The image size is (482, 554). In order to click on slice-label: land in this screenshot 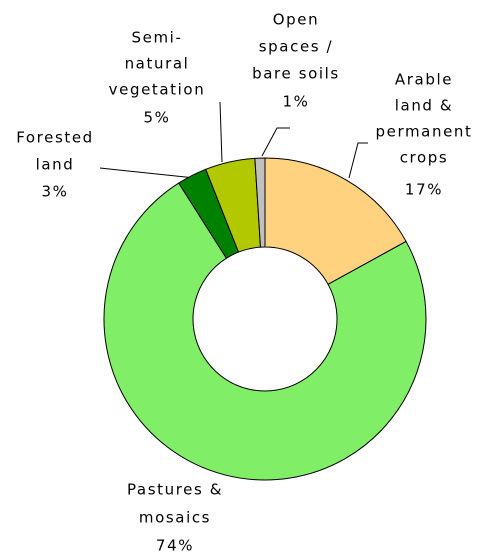, I will do `click(55, 165)`.